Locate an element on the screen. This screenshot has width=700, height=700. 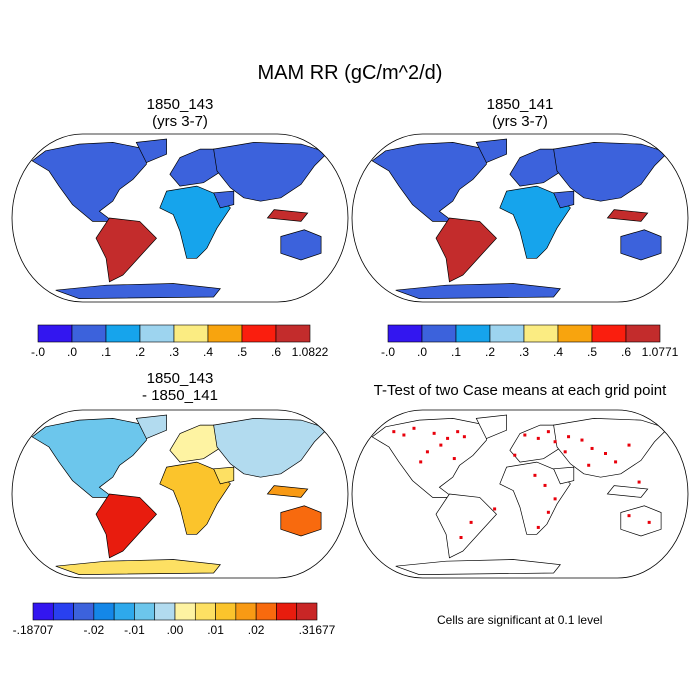
panel-1-title-line: 1850_143 is located at coordinates (180, 104).